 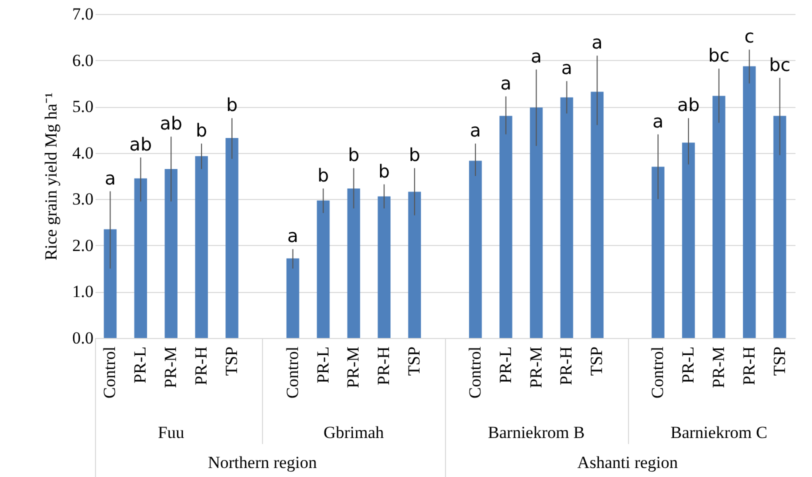 I want to click on y-tick-label: 6.0, so click(x=83, y=60).